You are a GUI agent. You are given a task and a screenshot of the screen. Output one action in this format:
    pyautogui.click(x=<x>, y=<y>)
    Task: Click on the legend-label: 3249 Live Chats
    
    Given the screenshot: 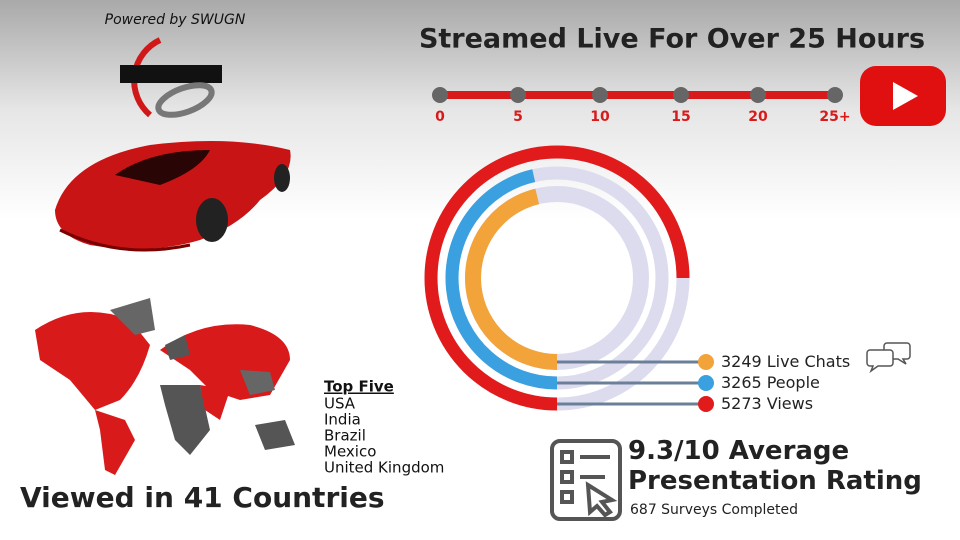 What is the action you would take?
    pyautogui.click(x=785, y=361)
    